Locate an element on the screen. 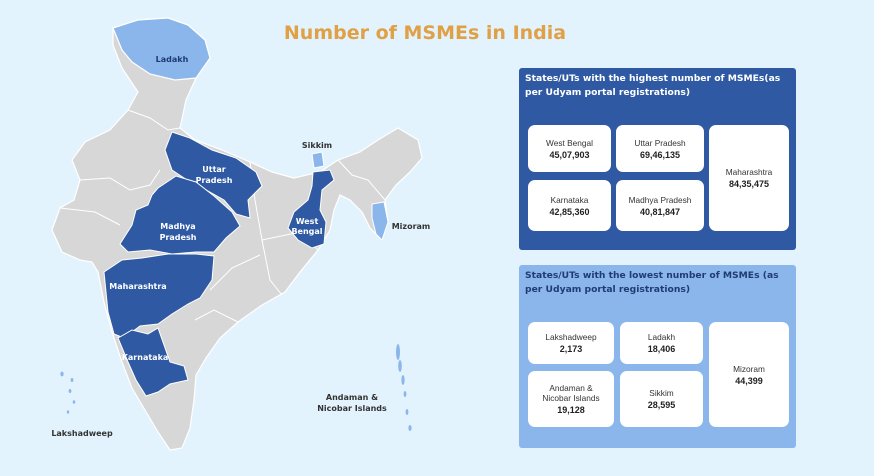 The image size is (874, 476). card-maharashtra: Maharashtra 84,35,475 is located at coordinates (749, 178).